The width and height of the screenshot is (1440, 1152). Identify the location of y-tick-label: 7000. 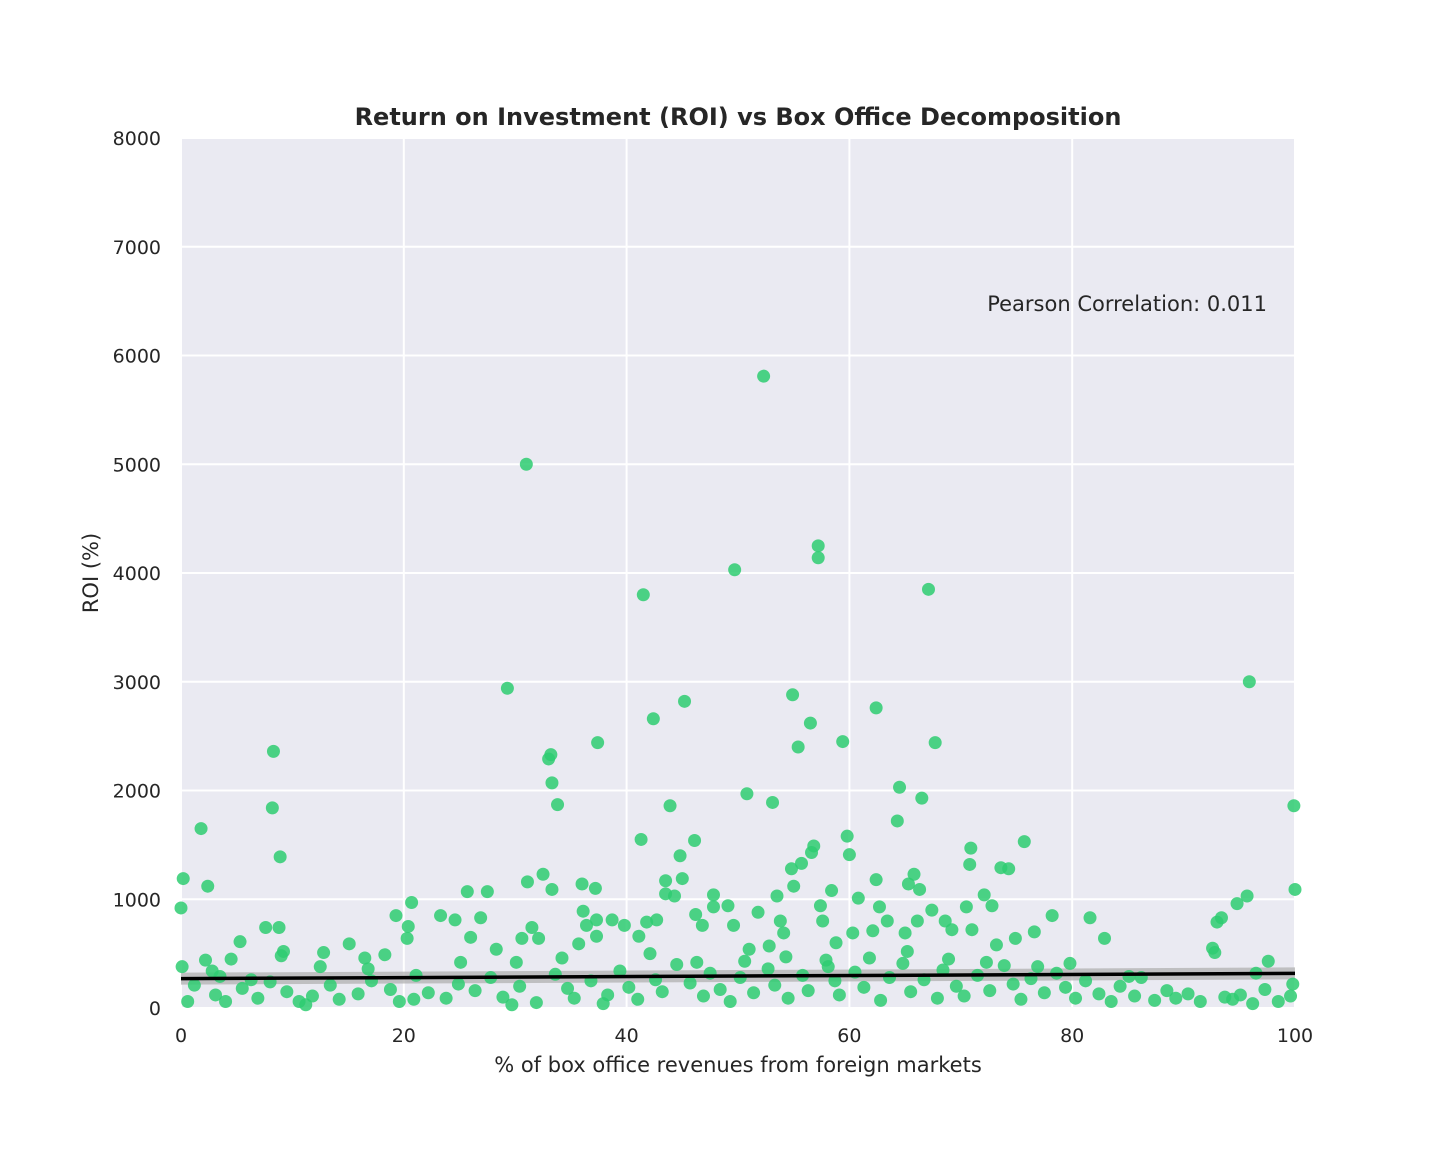
(137, 248).